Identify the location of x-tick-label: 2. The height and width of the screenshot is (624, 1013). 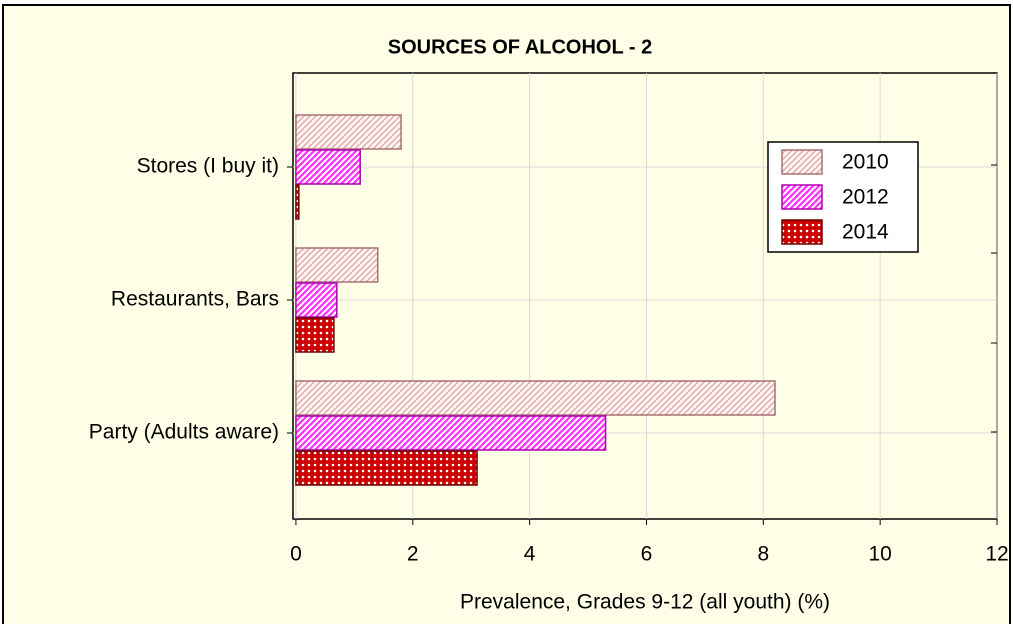
(413, 554).